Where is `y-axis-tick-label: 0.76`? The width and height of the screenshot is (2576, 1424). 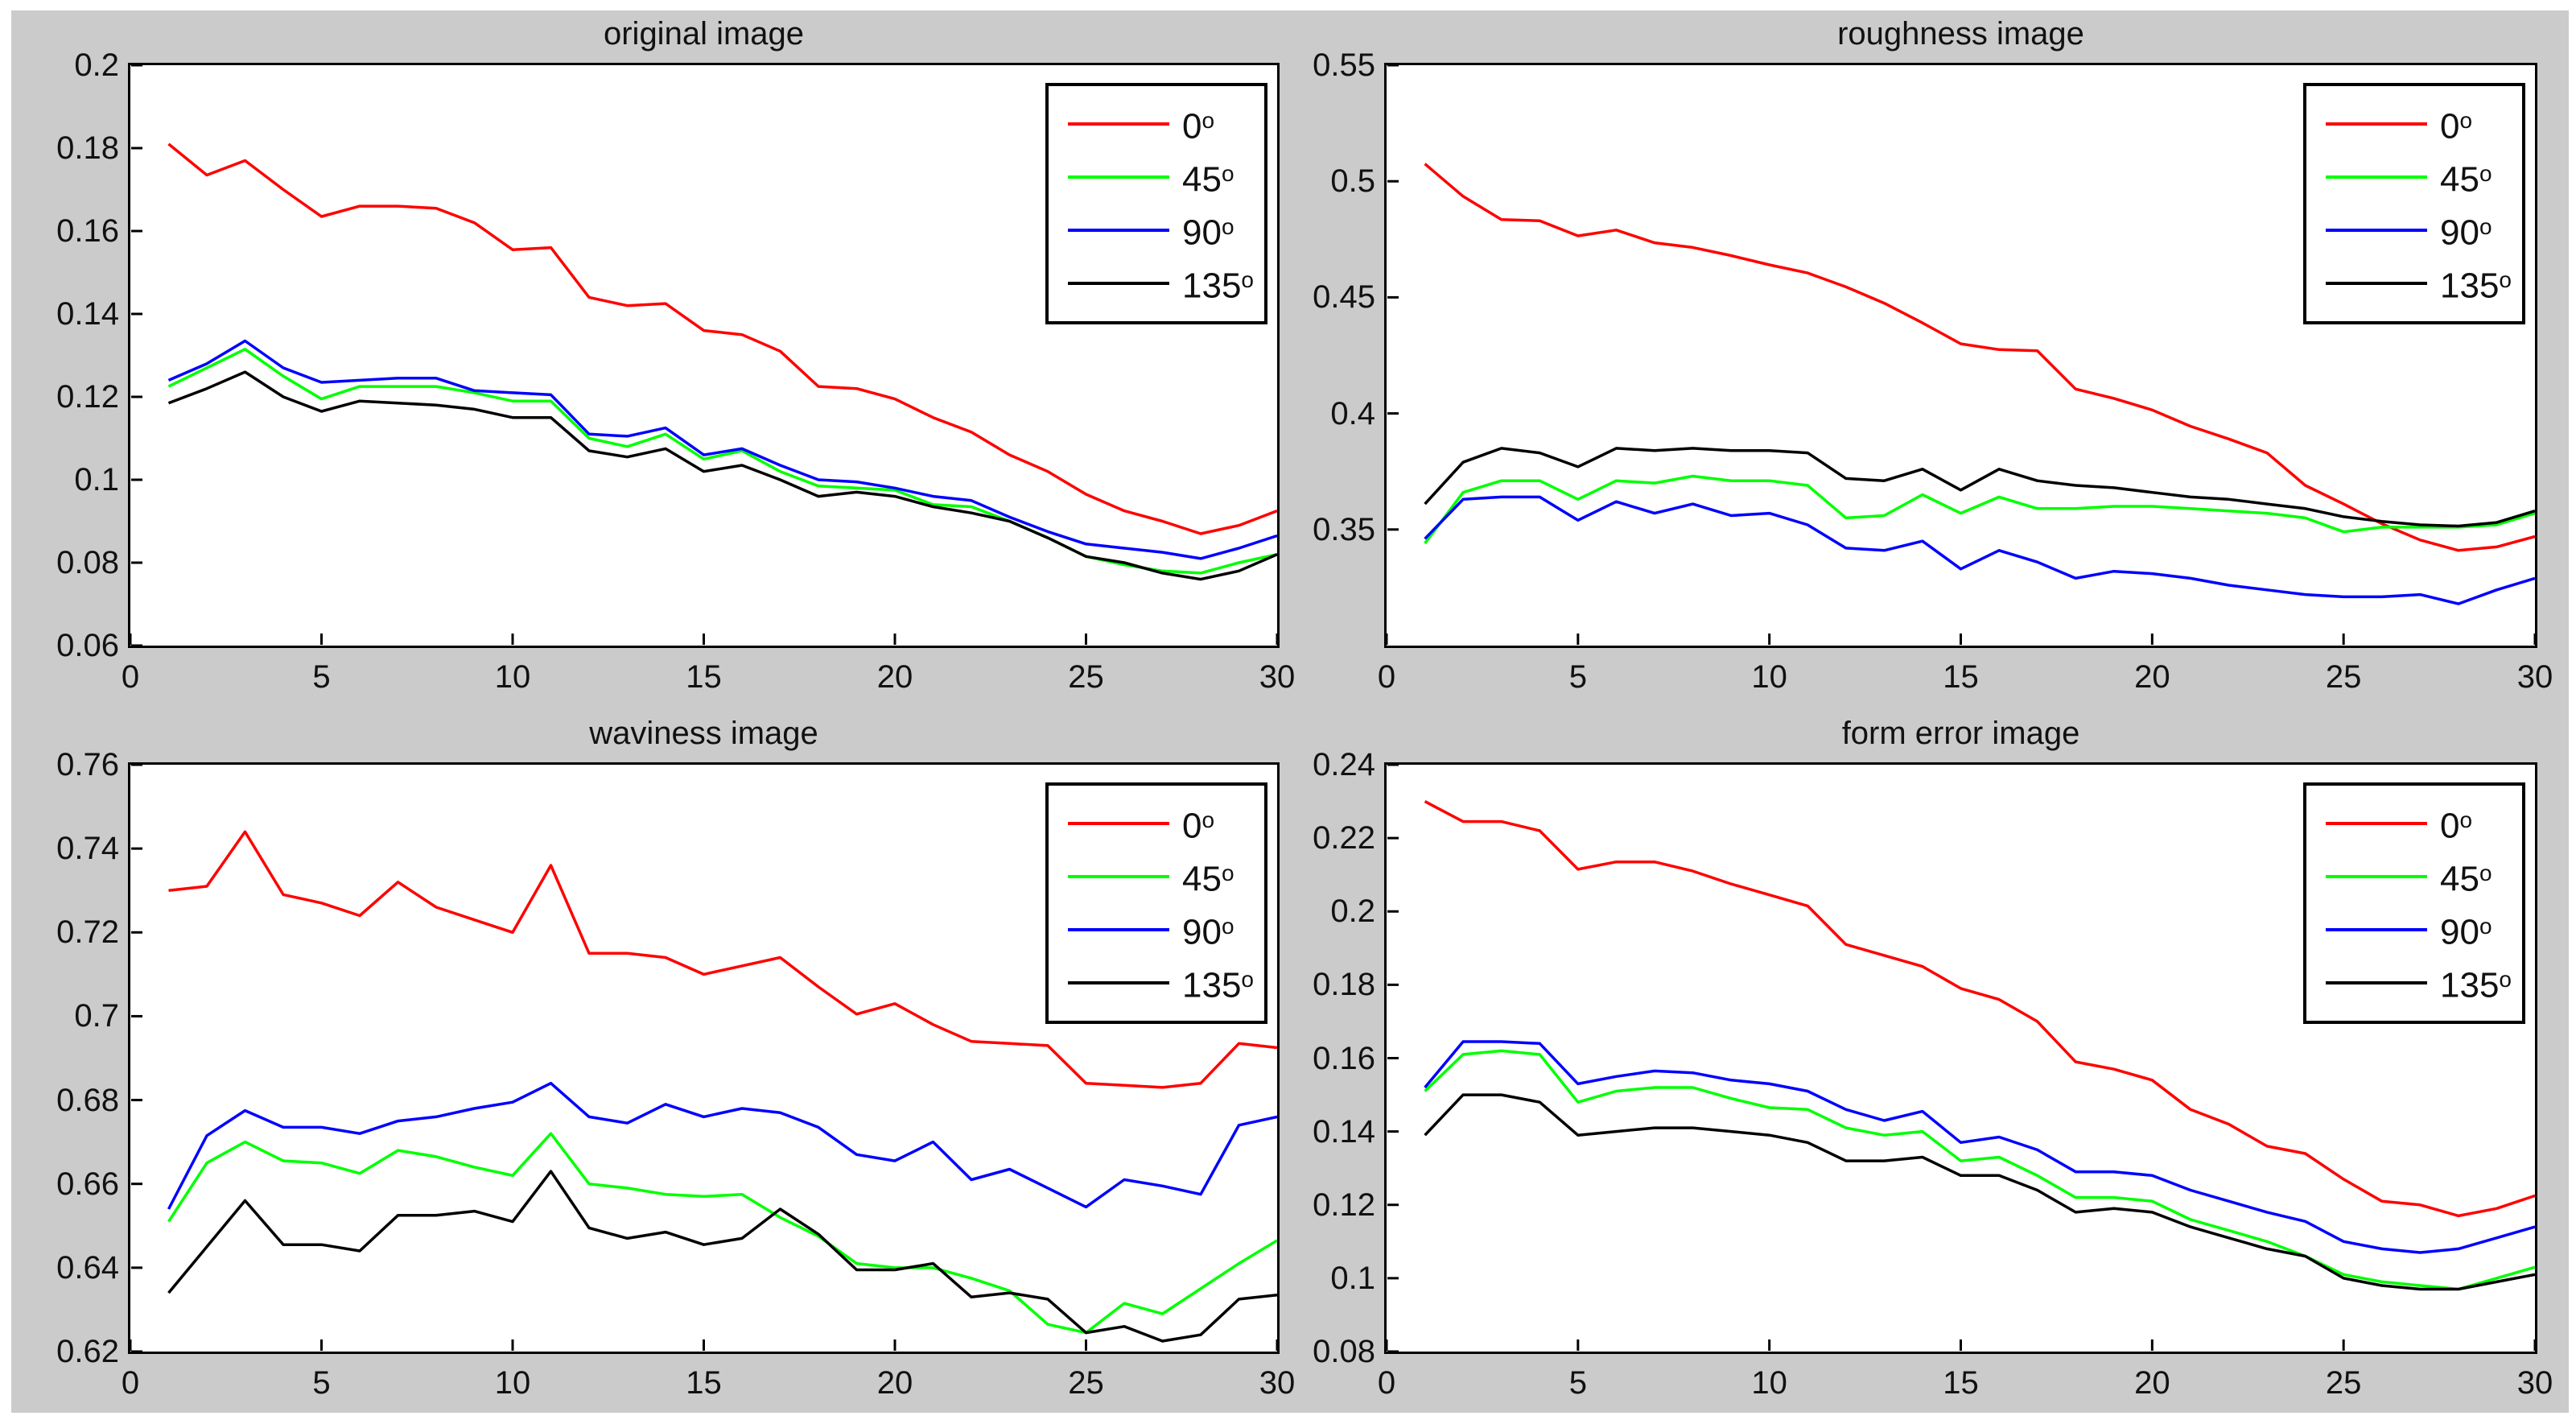
y-axis-tick-label: 0.76 is located at coordinates (87, 765).